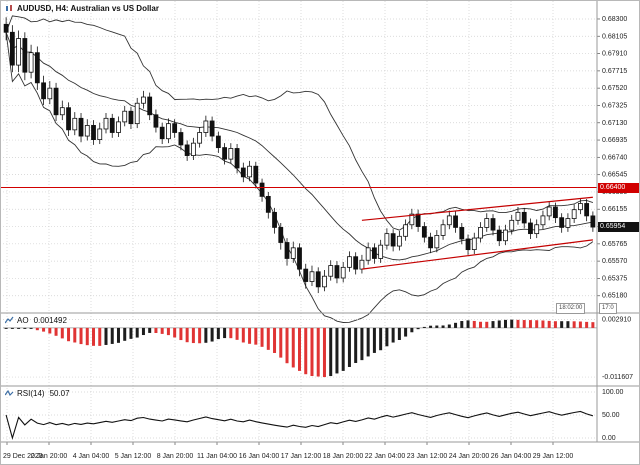 The height and width of the screenshot is (465, 640). What do you see at coordinates (614, 209) in the screenshot?
I see `svg-text: 0.66155` at bounding box center [614, 209].